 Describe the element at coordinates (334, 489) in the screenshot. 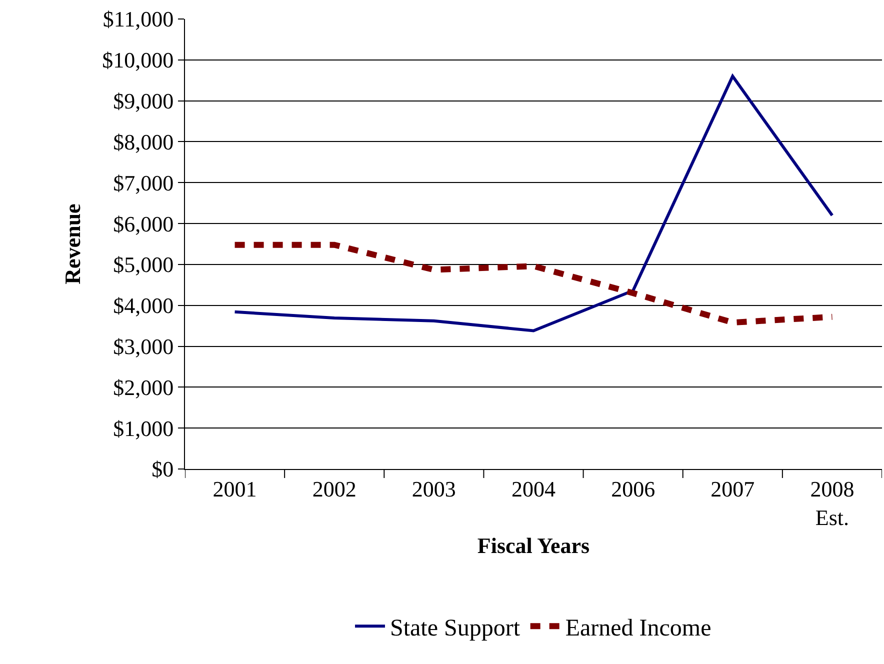

I see `x-tick-label: 2002` at that location.